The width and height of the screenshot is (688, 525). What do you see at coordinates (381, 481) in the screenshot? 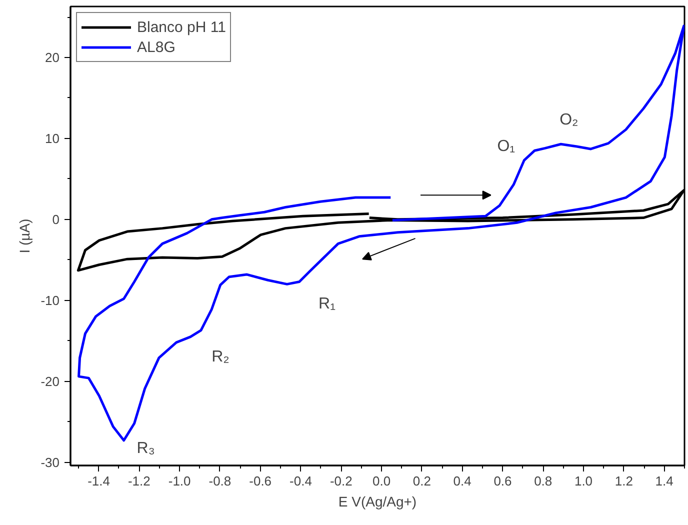
I see `x-tick-label: 0.0` at bounding box center [381, 481].